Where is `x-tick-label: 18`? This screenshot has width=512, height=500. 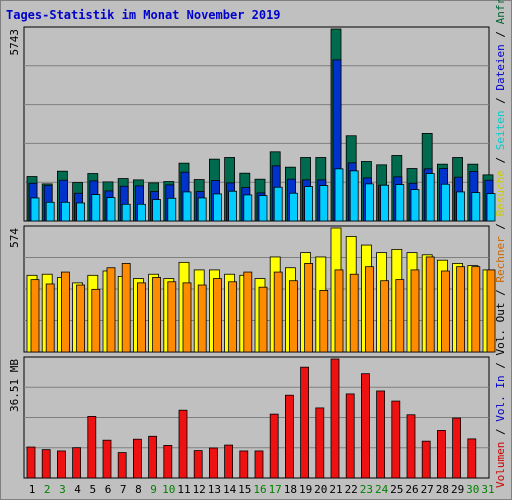 x-tick-label: 18 is located at coordinates (290, 489).